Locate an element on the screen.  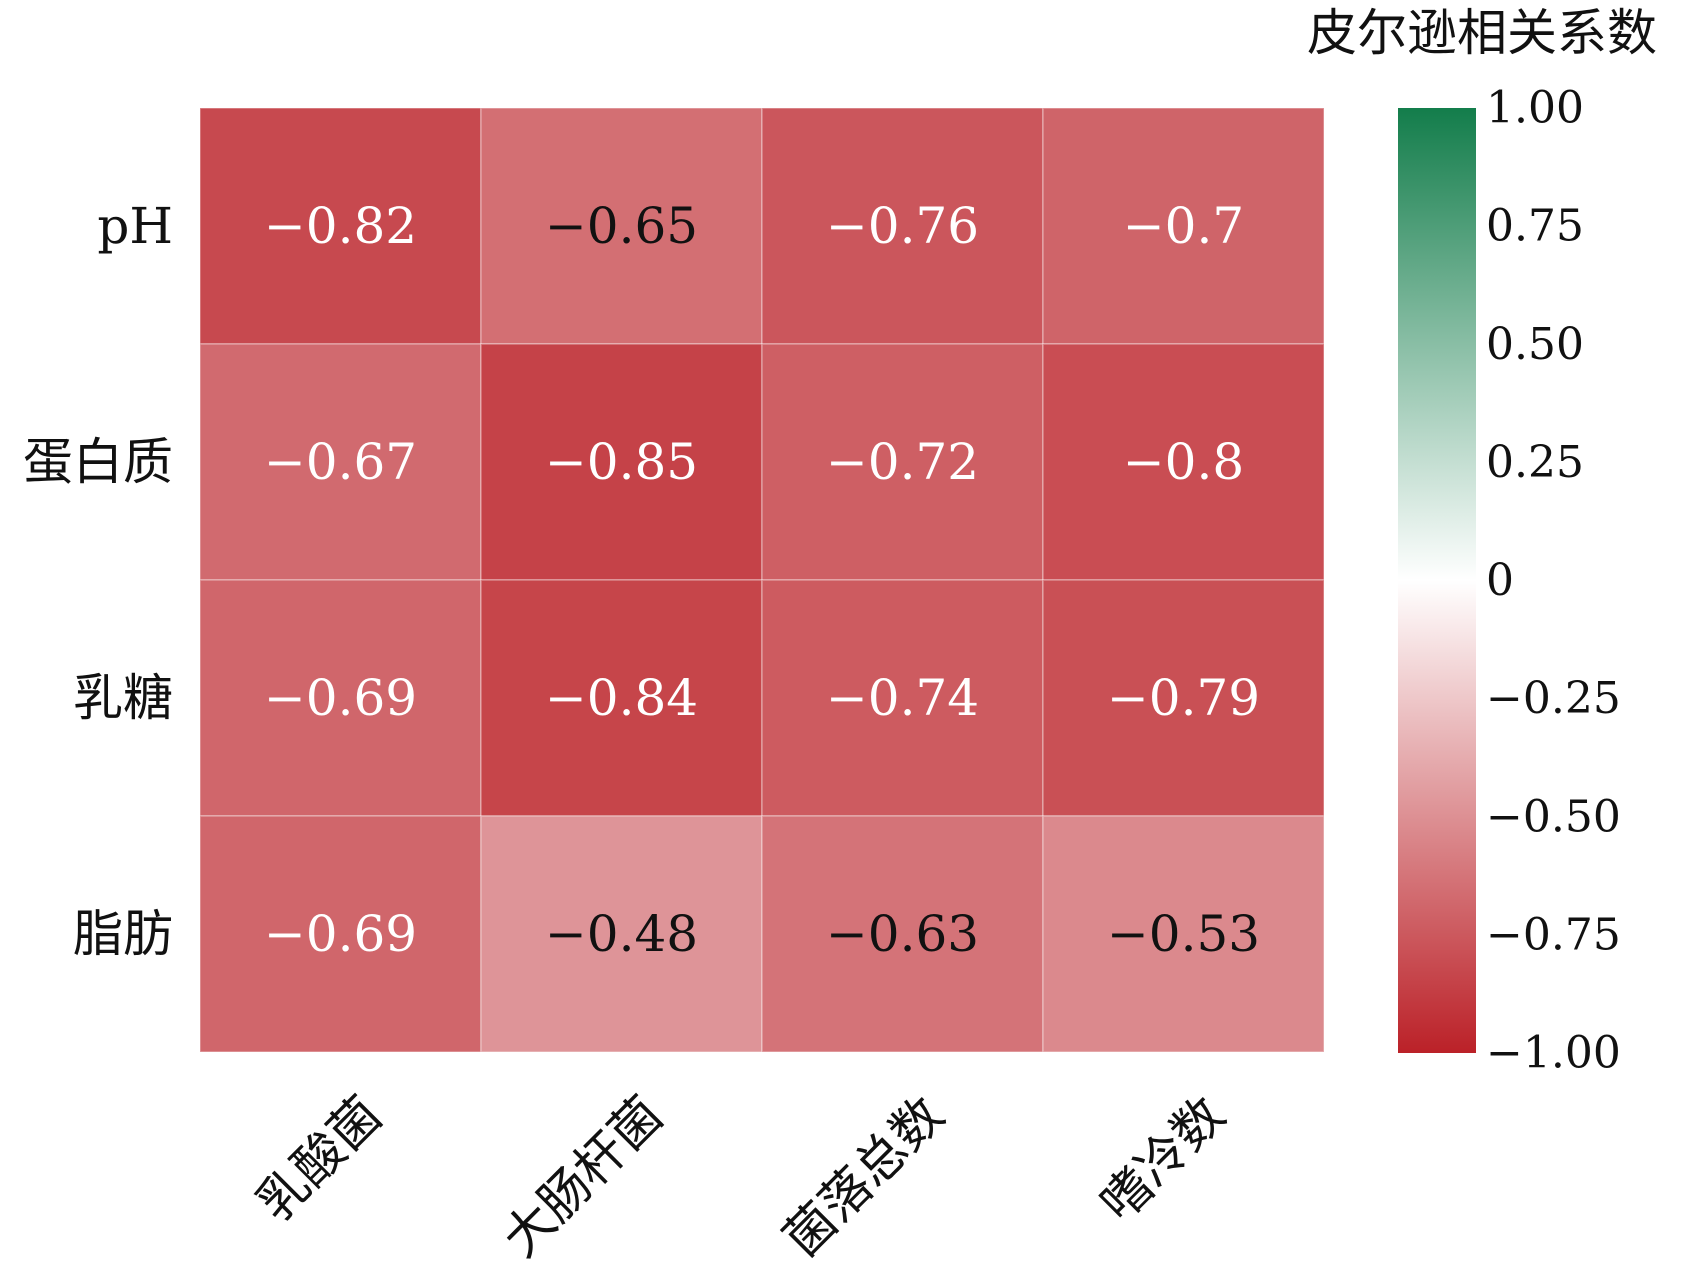
cell-value-label: −0.53 is located at coordinates (1183, 934).